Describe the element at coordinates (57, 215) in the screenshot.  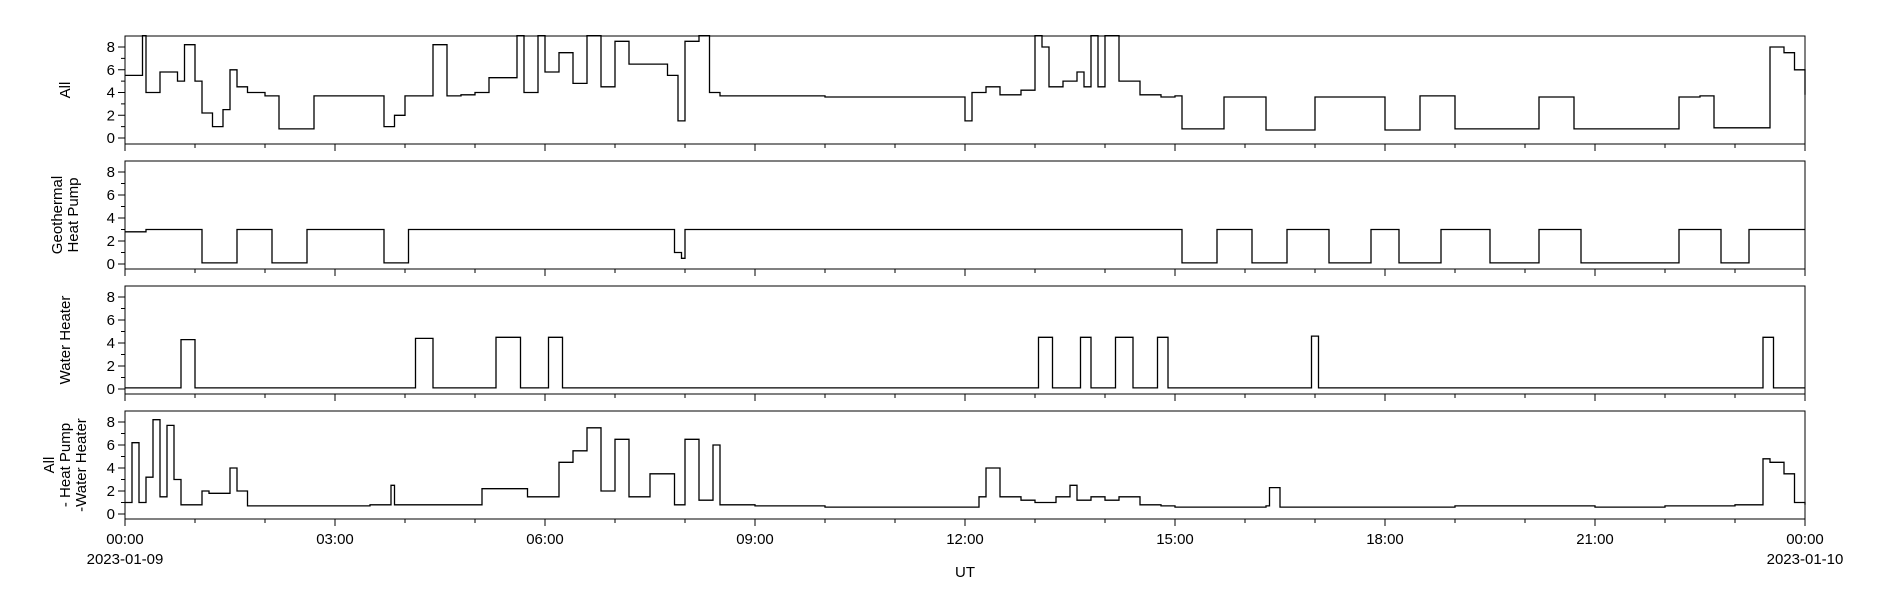
I see `y-axis-title: Geothermal` at that location.